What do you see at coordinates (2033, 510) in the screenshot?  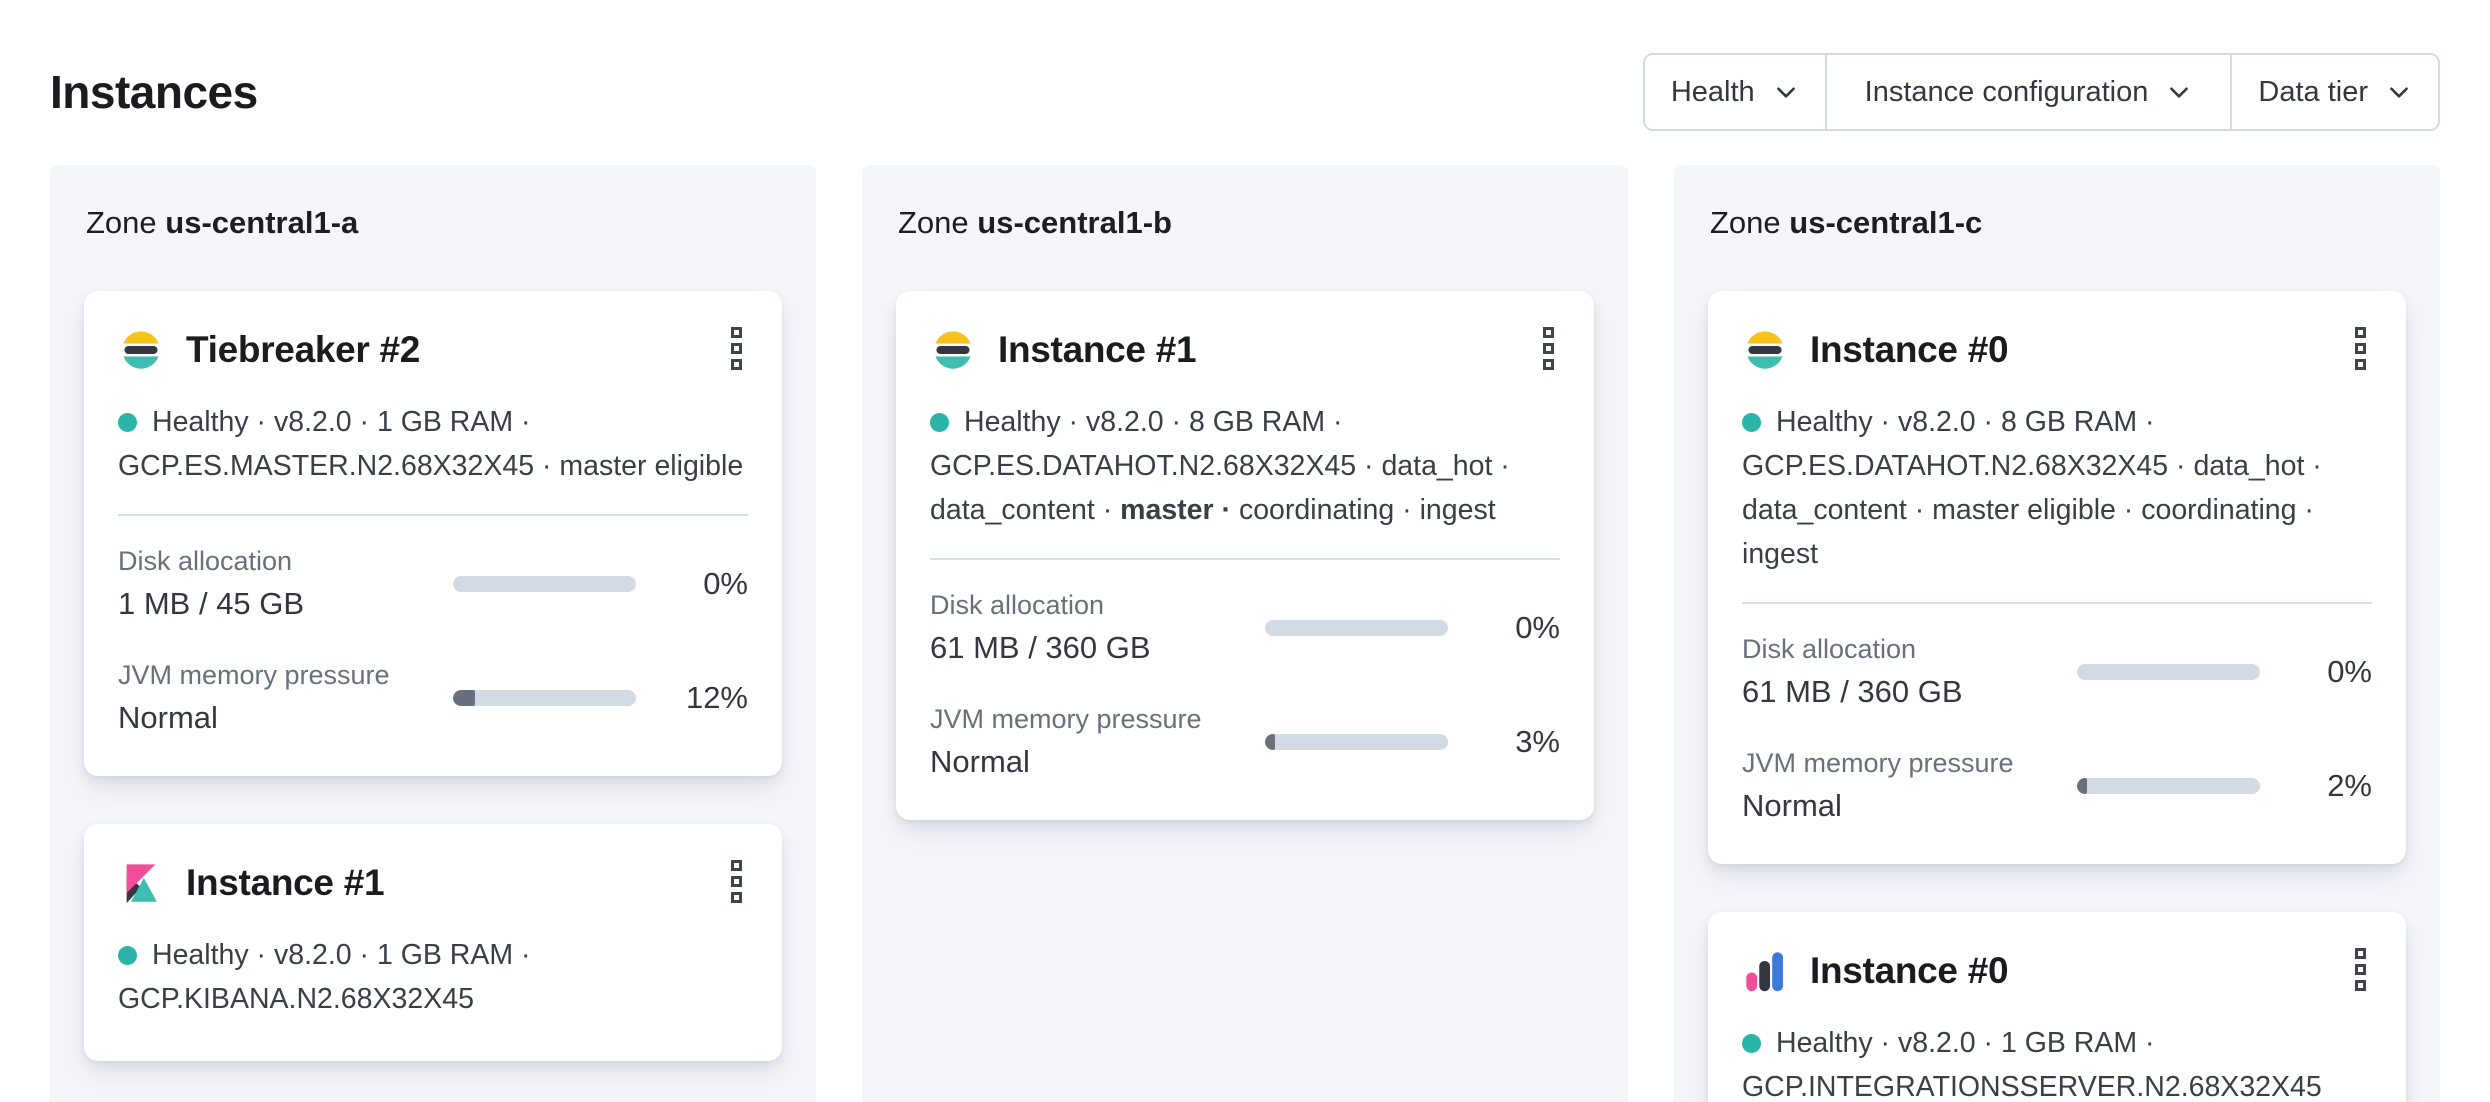 I see `status-item: master eligible ·` at bounding box center [2033, 510].